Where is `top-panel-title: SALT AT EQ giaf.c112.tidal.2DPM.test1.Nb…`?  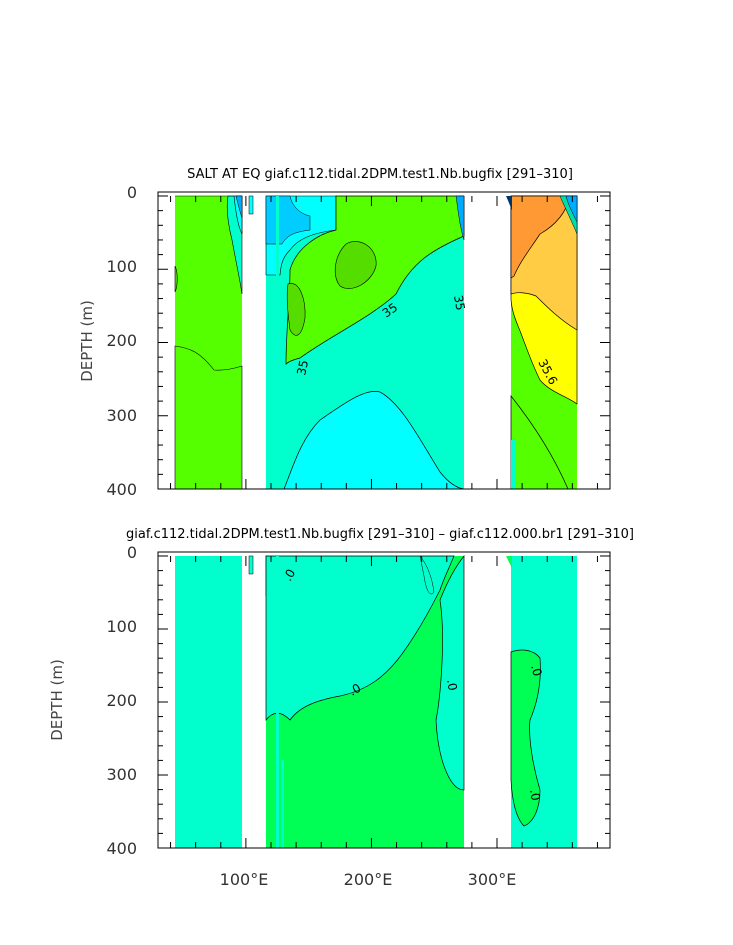 top-panel-title: SALT AT EQ giaf.c112.tidal.2DPM.test1.Nb… is located at coordinates (380, 174).